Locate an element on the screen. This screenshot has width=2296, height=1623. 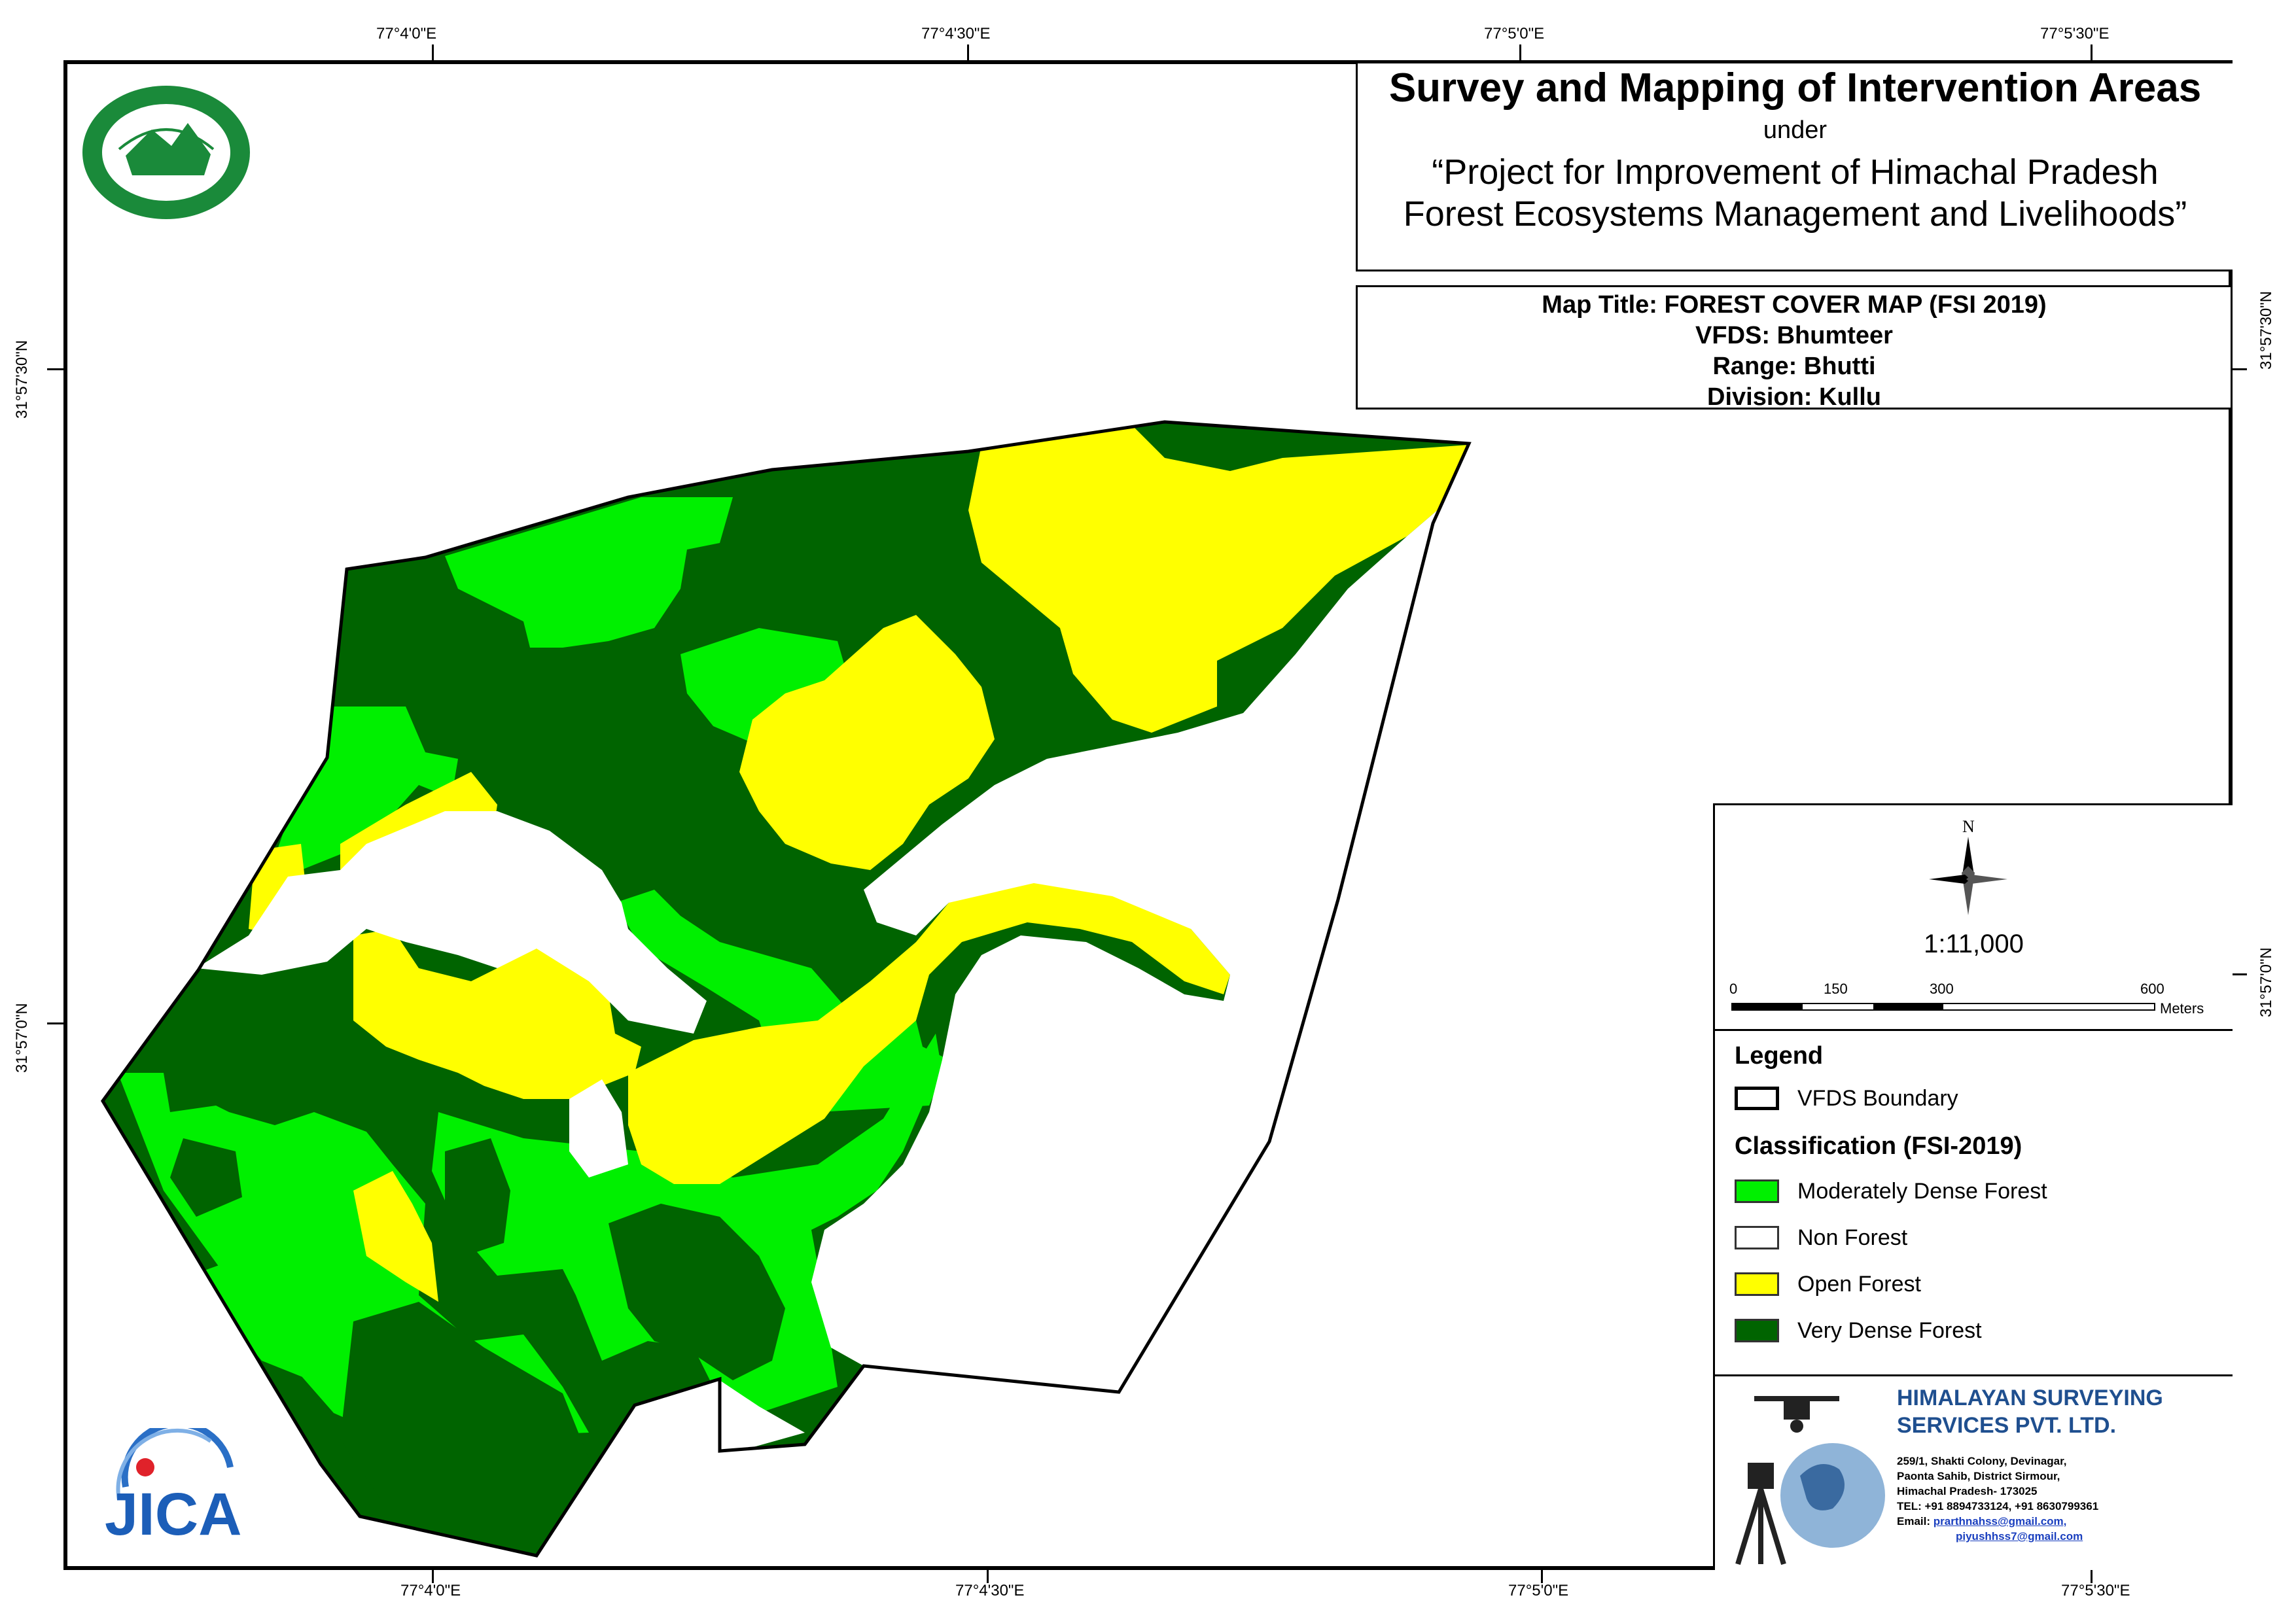
scale-ratio: 1:11,000 is located at coordinates (1974, 944).